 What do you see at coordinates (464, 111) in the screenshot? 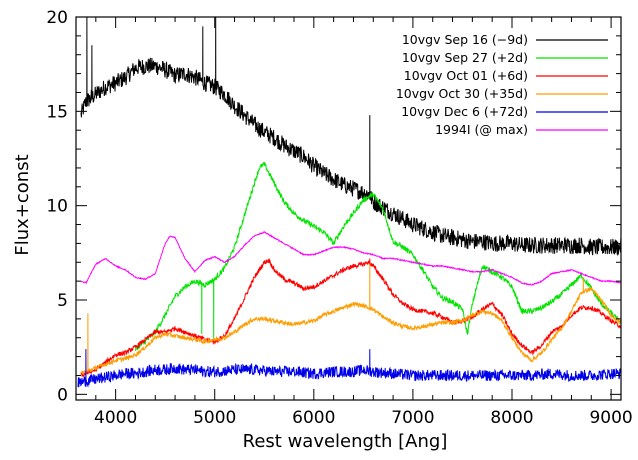
I see `legend-label: 10vgv Dec 6 (+72d)` at bounding box center [464, 111].